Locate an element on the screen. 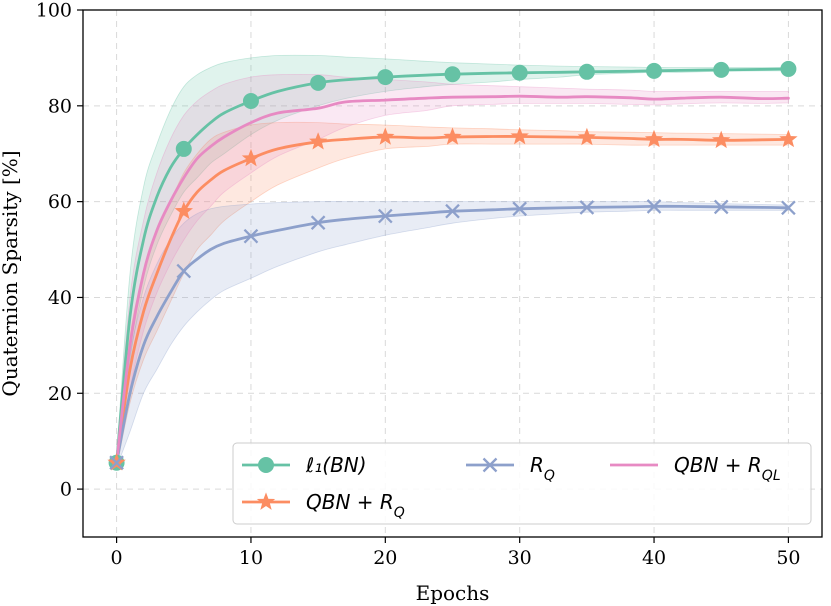  marker-r-q-45-stroke-b is located at coordinates (721, 207).